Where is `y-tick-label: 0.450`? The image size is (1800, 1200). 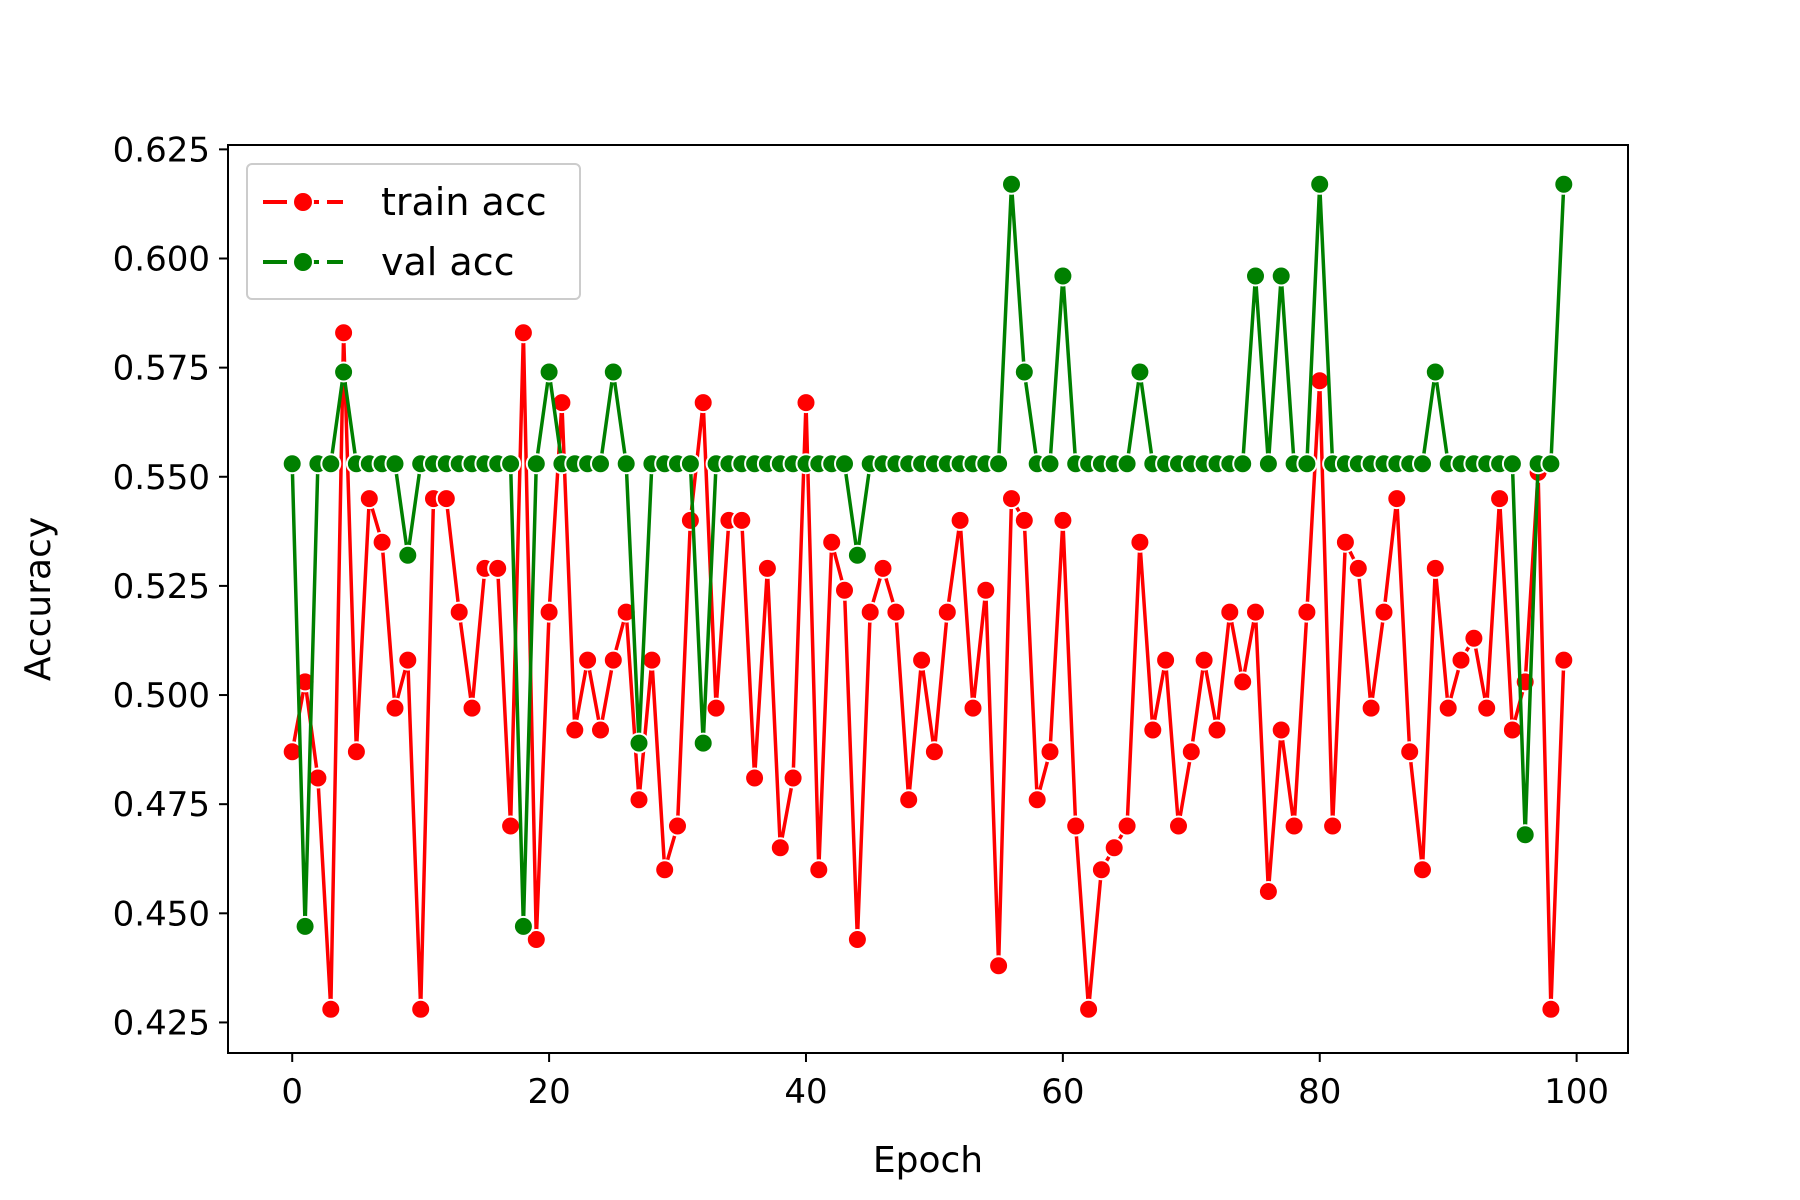 y-tick-label: 0.450 is located at coordinates (161, 914).